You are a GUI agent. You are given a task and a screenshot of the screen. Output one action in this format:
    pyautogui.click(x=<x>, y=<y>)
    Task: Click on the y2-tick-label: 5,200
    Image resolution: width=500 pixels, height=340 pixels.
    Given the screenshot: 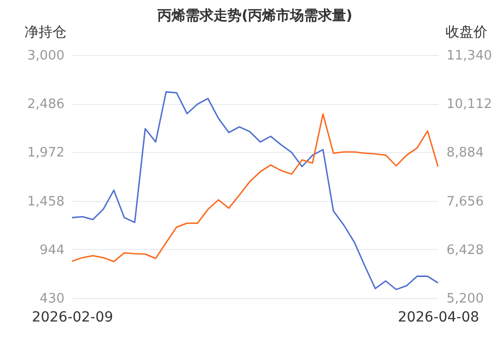 What is the action you would take?
    pyautogui.click(x=465, y=299)
    